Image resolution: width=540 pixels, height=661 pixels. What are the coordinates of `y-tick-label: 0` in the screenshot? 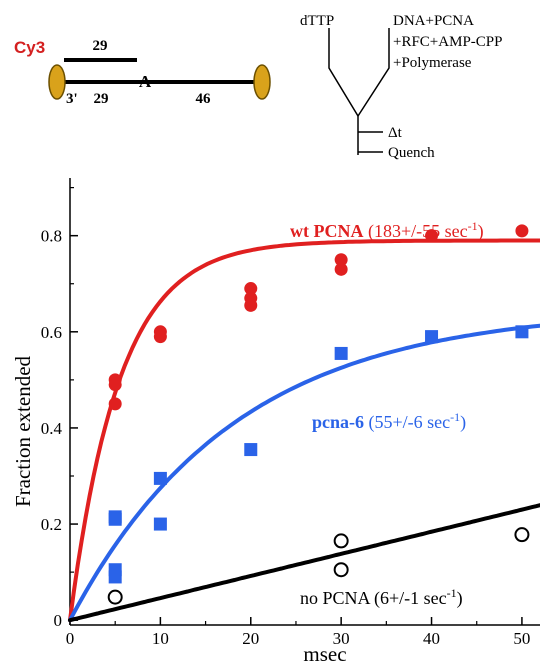 It's located at (58, 620).